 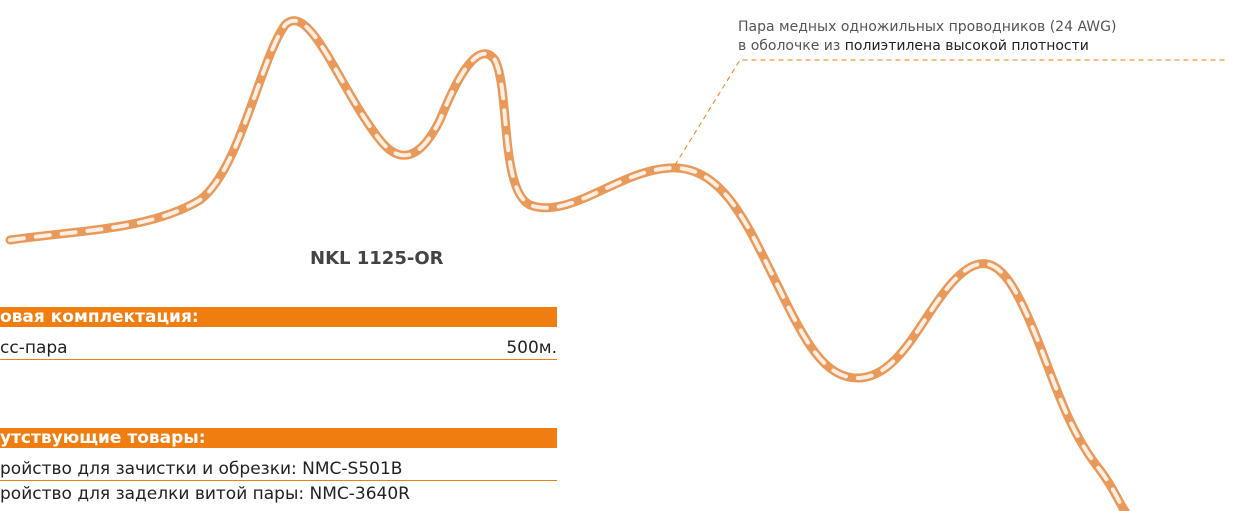 What do you see at coordinates (278, 317) in the screenshot?
I see `section-header: овая комплектация:` at bounding box center [278, 317].